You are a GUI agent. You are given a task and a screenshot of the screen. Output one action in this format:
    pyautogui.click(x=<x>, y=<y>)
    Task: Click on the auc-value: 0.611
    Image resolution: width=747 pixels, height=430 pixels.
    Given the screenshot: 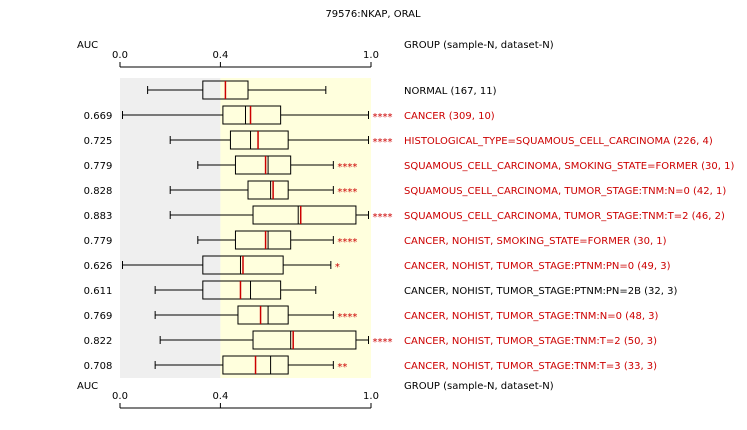 What is the action you would take?
    pyautogui.click(x=98, y=291)
    